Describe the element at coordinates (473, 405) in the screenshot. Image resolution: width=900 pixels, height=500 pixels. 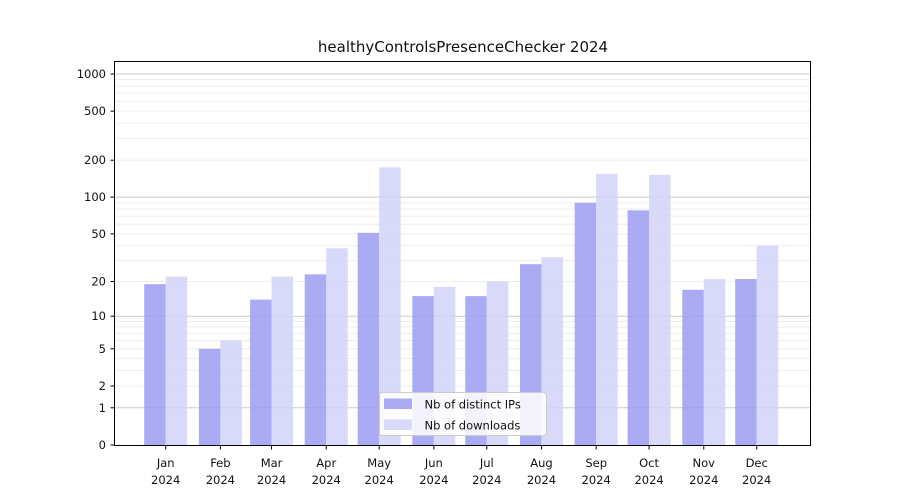
I see `legend-label-ips: Nb of distinct IPs` at that location.